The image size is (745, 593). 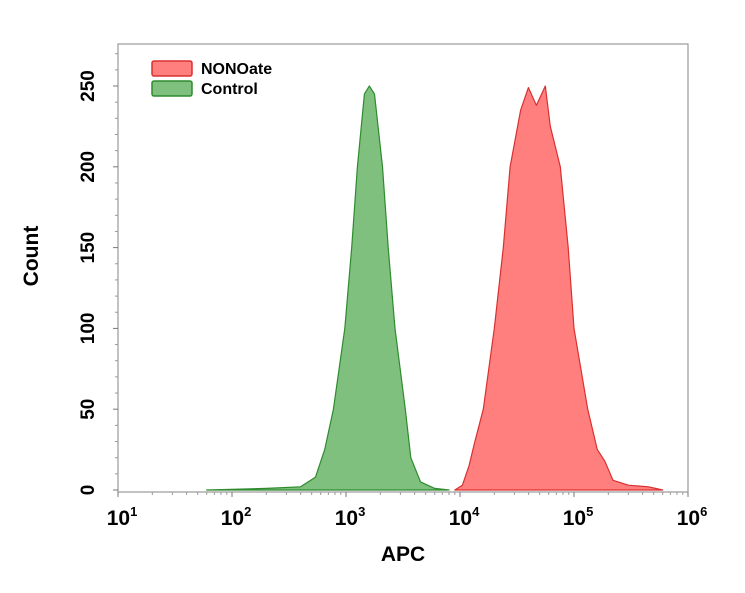 I want to click on y-tick-label: 150, so click(x=88, y=248).